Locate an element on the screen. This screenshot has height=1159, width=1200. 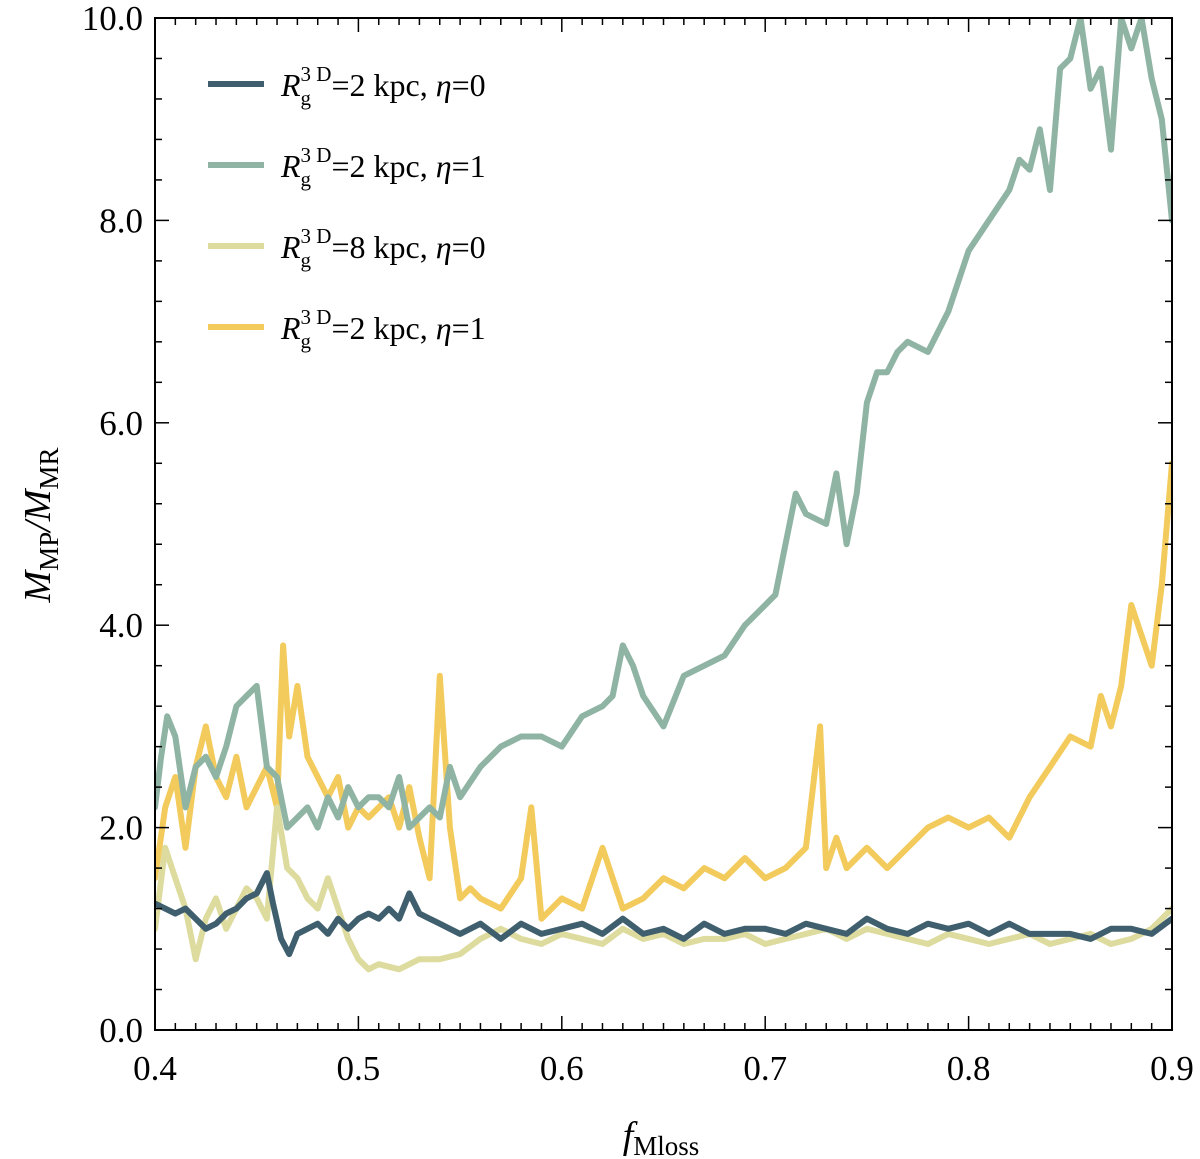
y-axis-label: MMP/MMR is located at coordinates (40, 526).